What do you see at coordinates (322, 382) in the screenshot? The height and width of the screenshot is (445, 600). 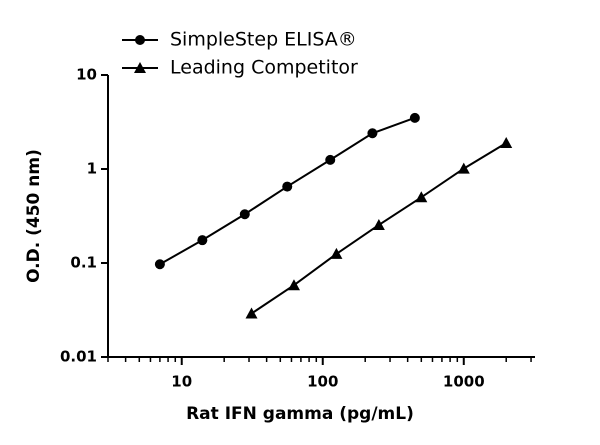 I see `x-tick-label: 100` at bounding box center [322, 382].